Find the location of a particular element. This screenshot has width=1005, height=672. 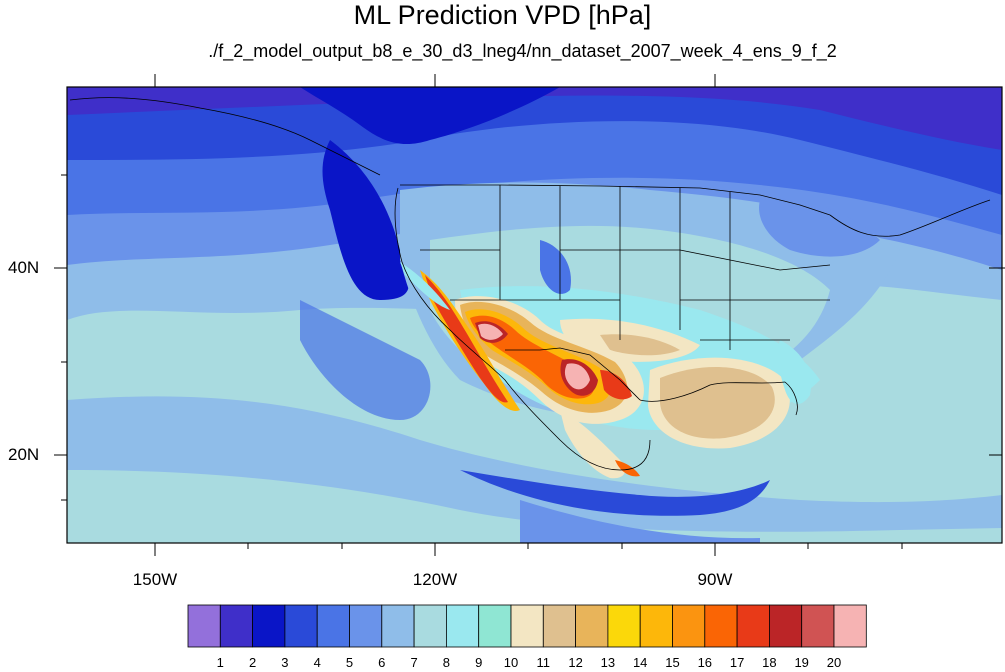

colorbar-label: 4 is located at coordinates (317, 662).